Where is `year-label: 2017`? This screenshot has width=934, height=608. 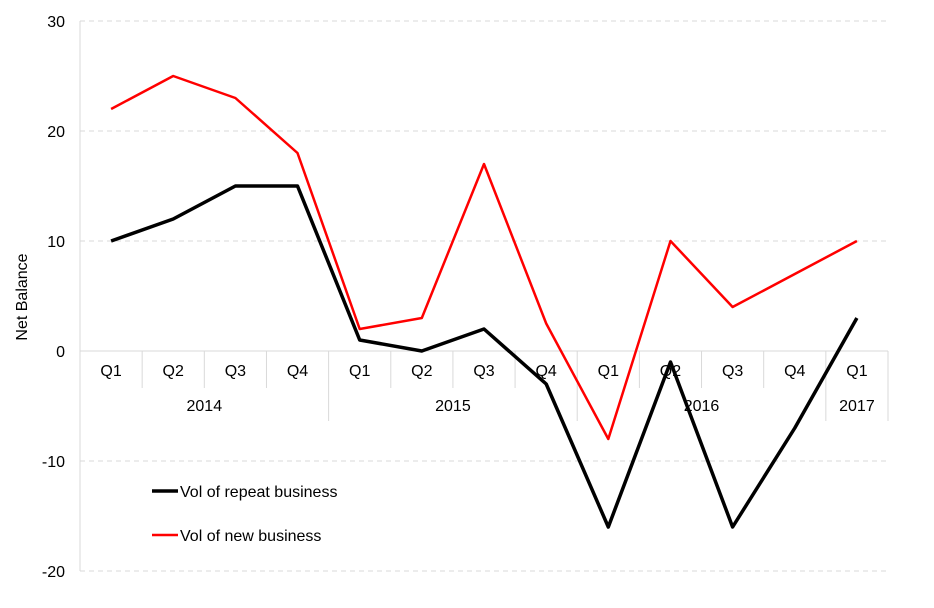
year-label: 2017 is located at coordinates (857, 406).